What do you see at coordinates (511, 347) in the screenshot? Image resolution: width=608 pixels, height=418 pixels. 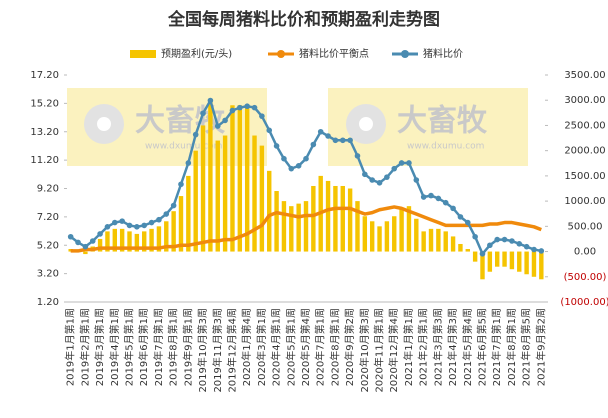 I see `x-tick-label: 2021年8月第1周` at bounding box center [511, 347].